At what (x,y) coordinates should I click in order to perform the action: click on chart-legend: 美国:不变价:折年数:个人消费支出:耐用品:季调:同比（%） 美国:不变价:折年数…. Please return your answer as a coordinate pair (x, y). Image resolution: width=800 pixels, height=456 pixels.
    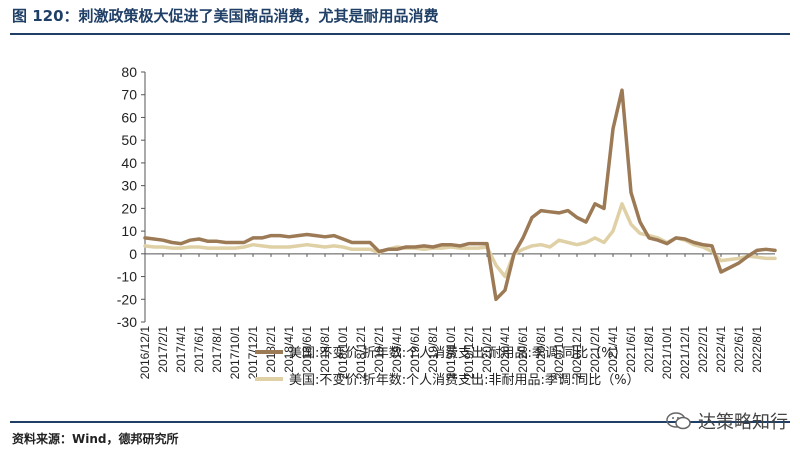
    Looking at the image, I should click on (447, 366).